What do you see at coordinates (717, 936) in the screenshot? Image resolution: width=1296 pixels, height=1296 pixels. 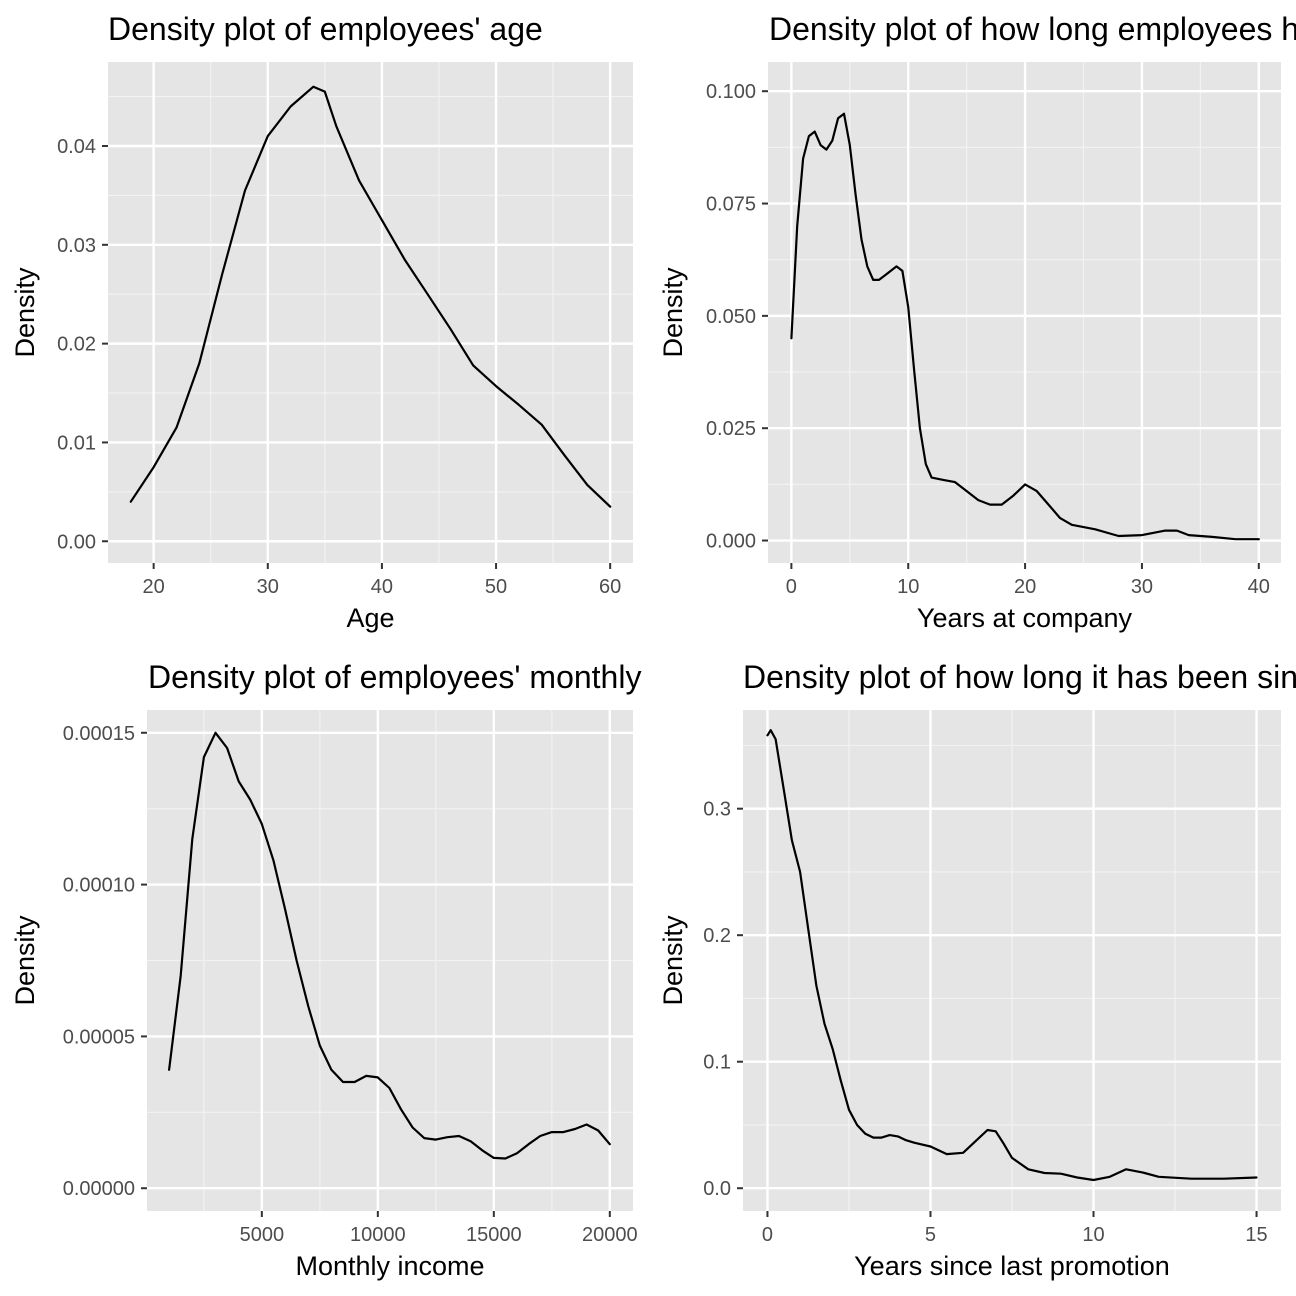 I see `y-tick-label: 0.2` at bounding box center [717, 936].